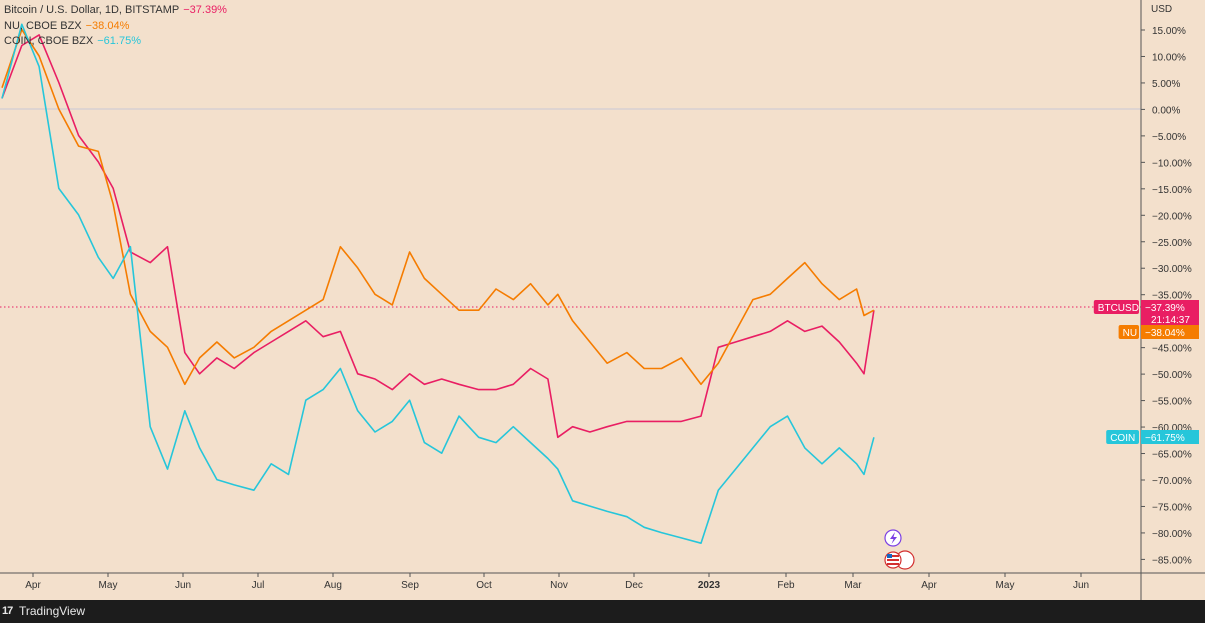 The image size is (1205, 623). Describe the element at coordinates (634, 585) in the screenshot. I see `x-tick-label: Dec` at that location.